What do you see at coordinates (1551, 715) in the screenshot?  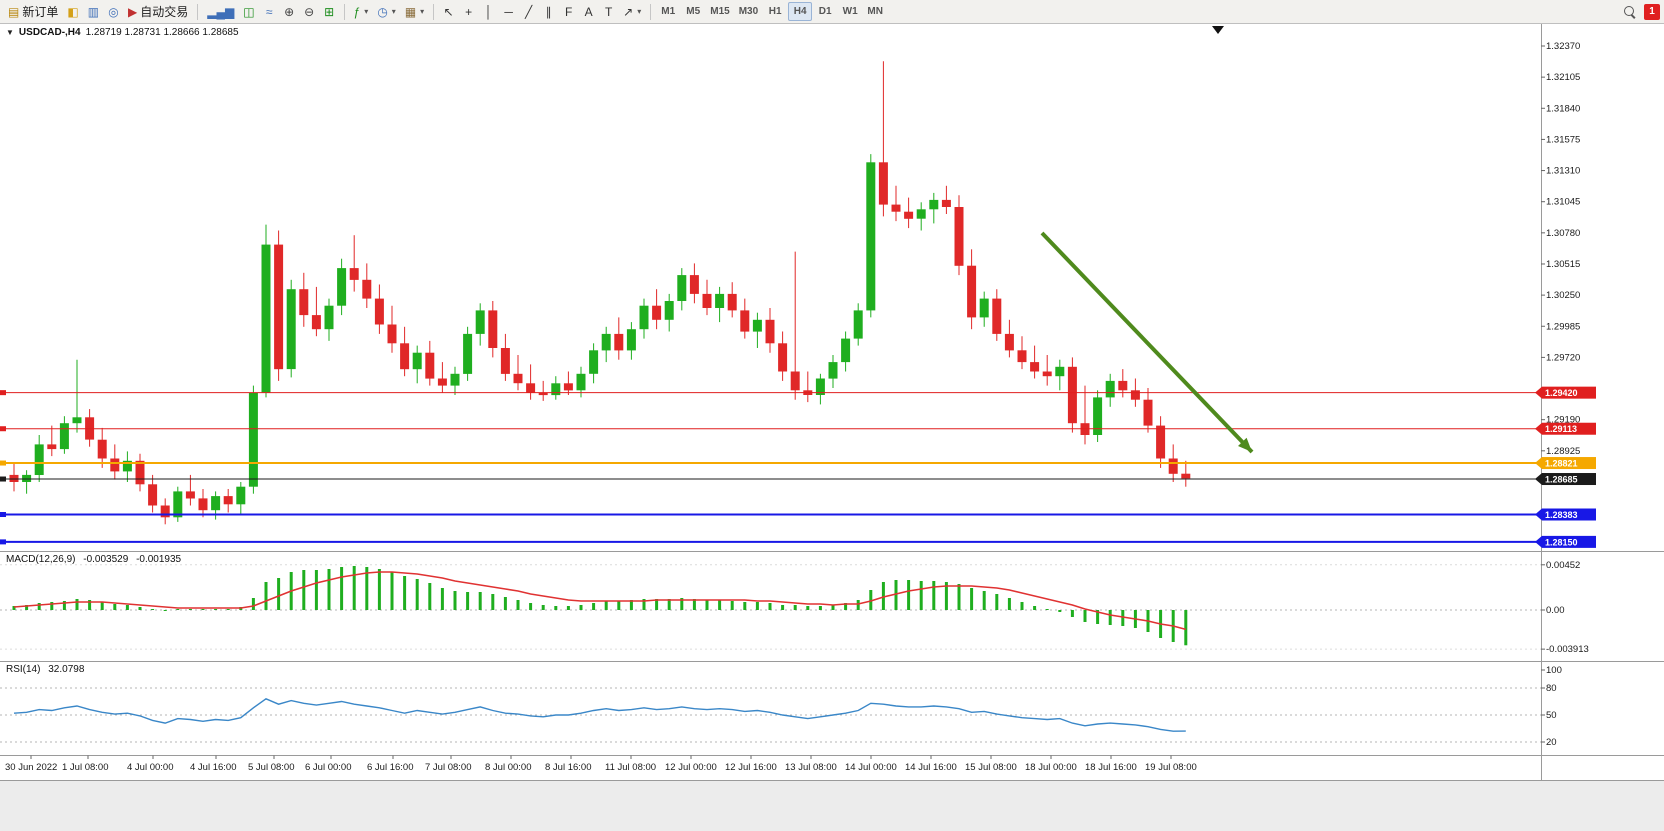 I see `svg-text: 50` at bounding box center [1551, 715].